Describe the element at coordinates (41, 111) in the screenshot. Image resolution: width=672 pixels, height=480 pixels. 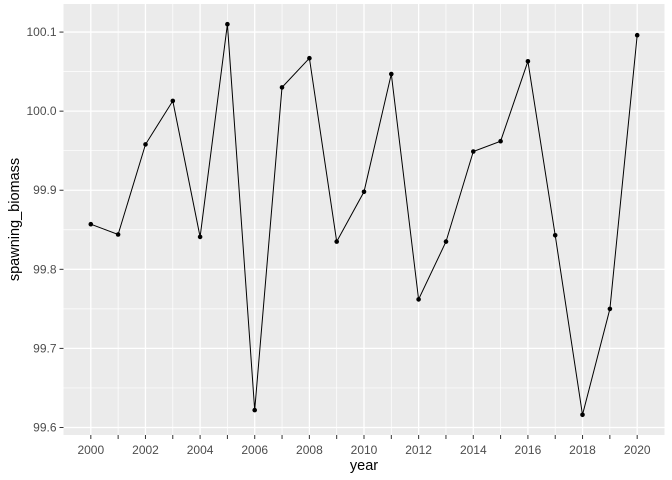
I see `y-tick-label: 100.0` at that location.